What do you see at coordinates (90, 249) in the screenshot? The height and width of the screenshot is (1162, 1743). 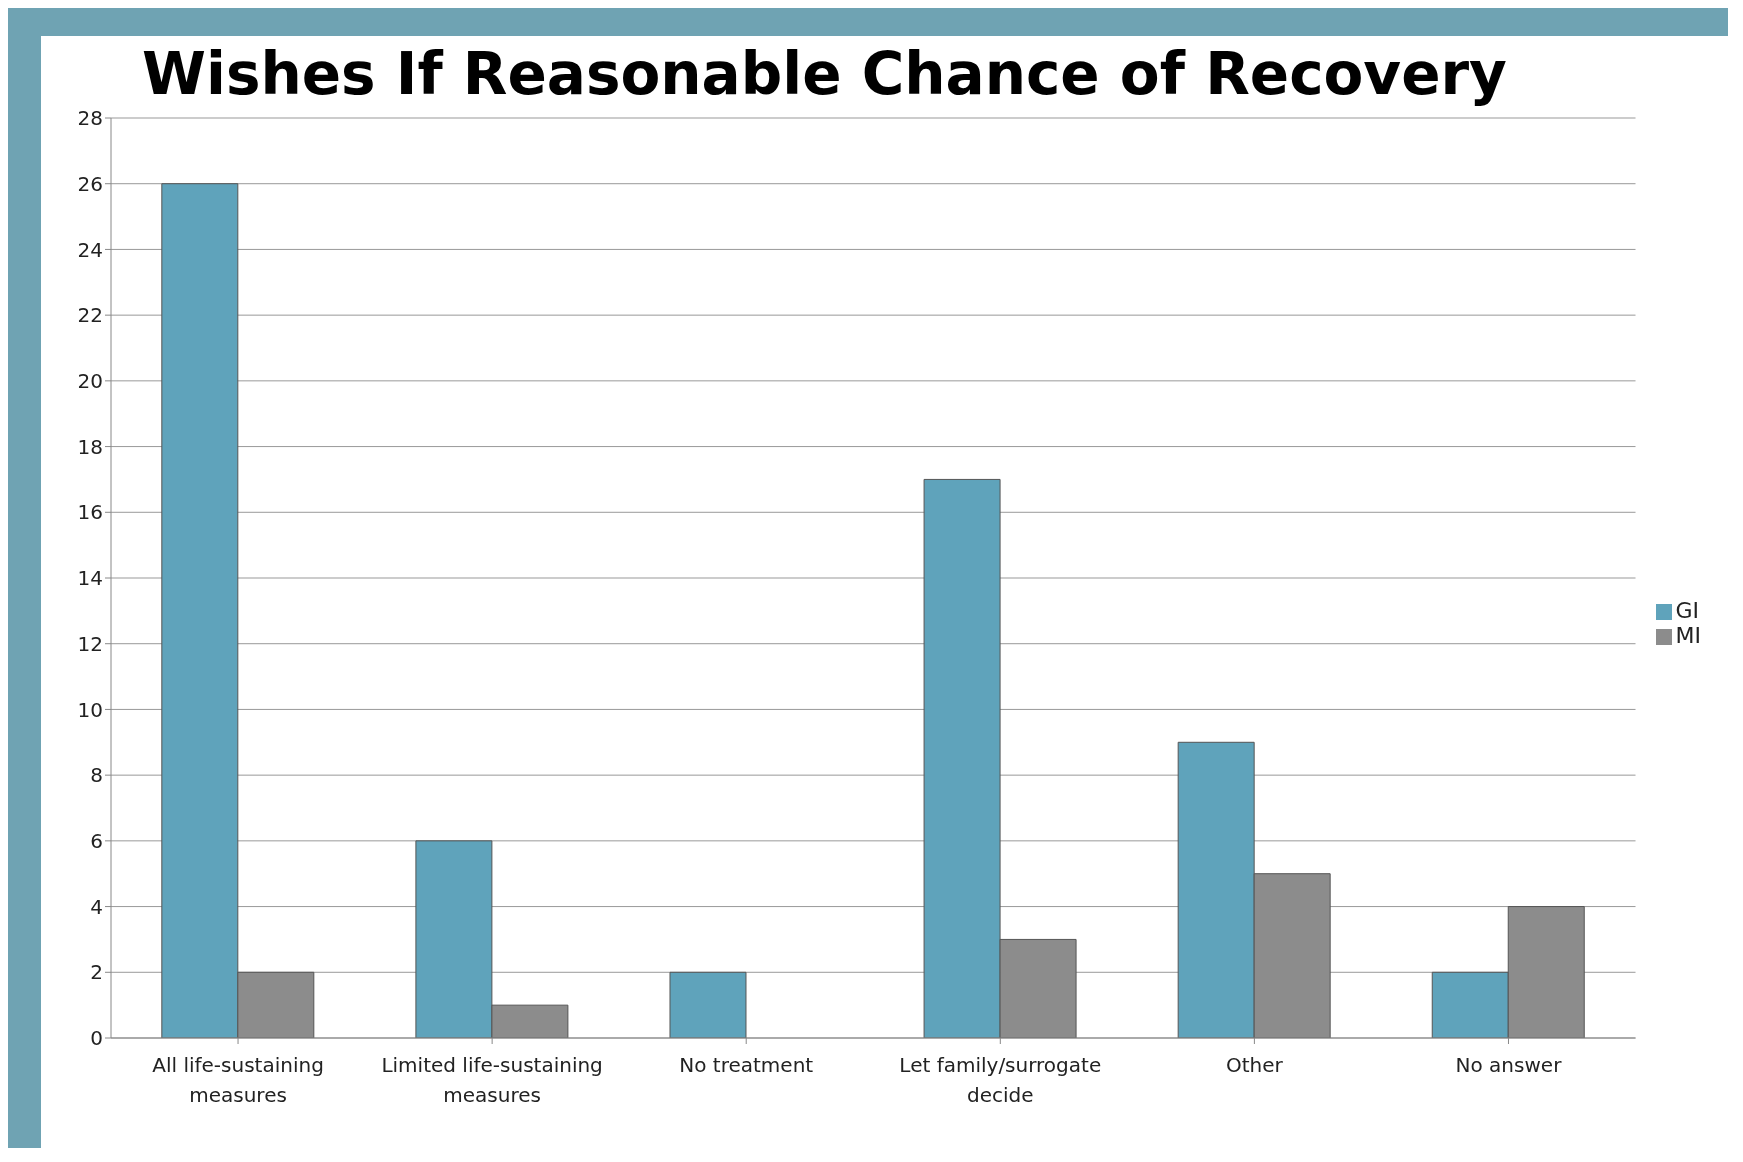 I see `y-tick-label: 24` at bounding box center [90, 249].